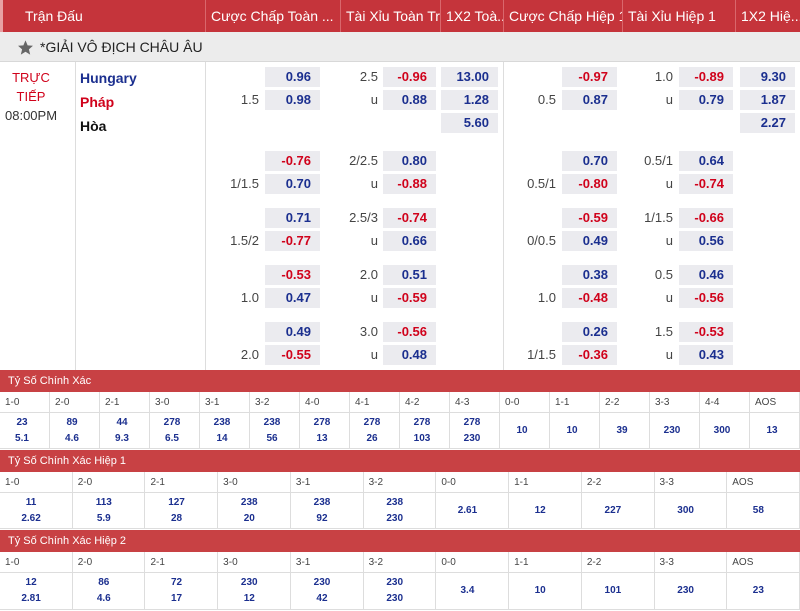  I want to click on score-odds: 39, so click(622, 430).